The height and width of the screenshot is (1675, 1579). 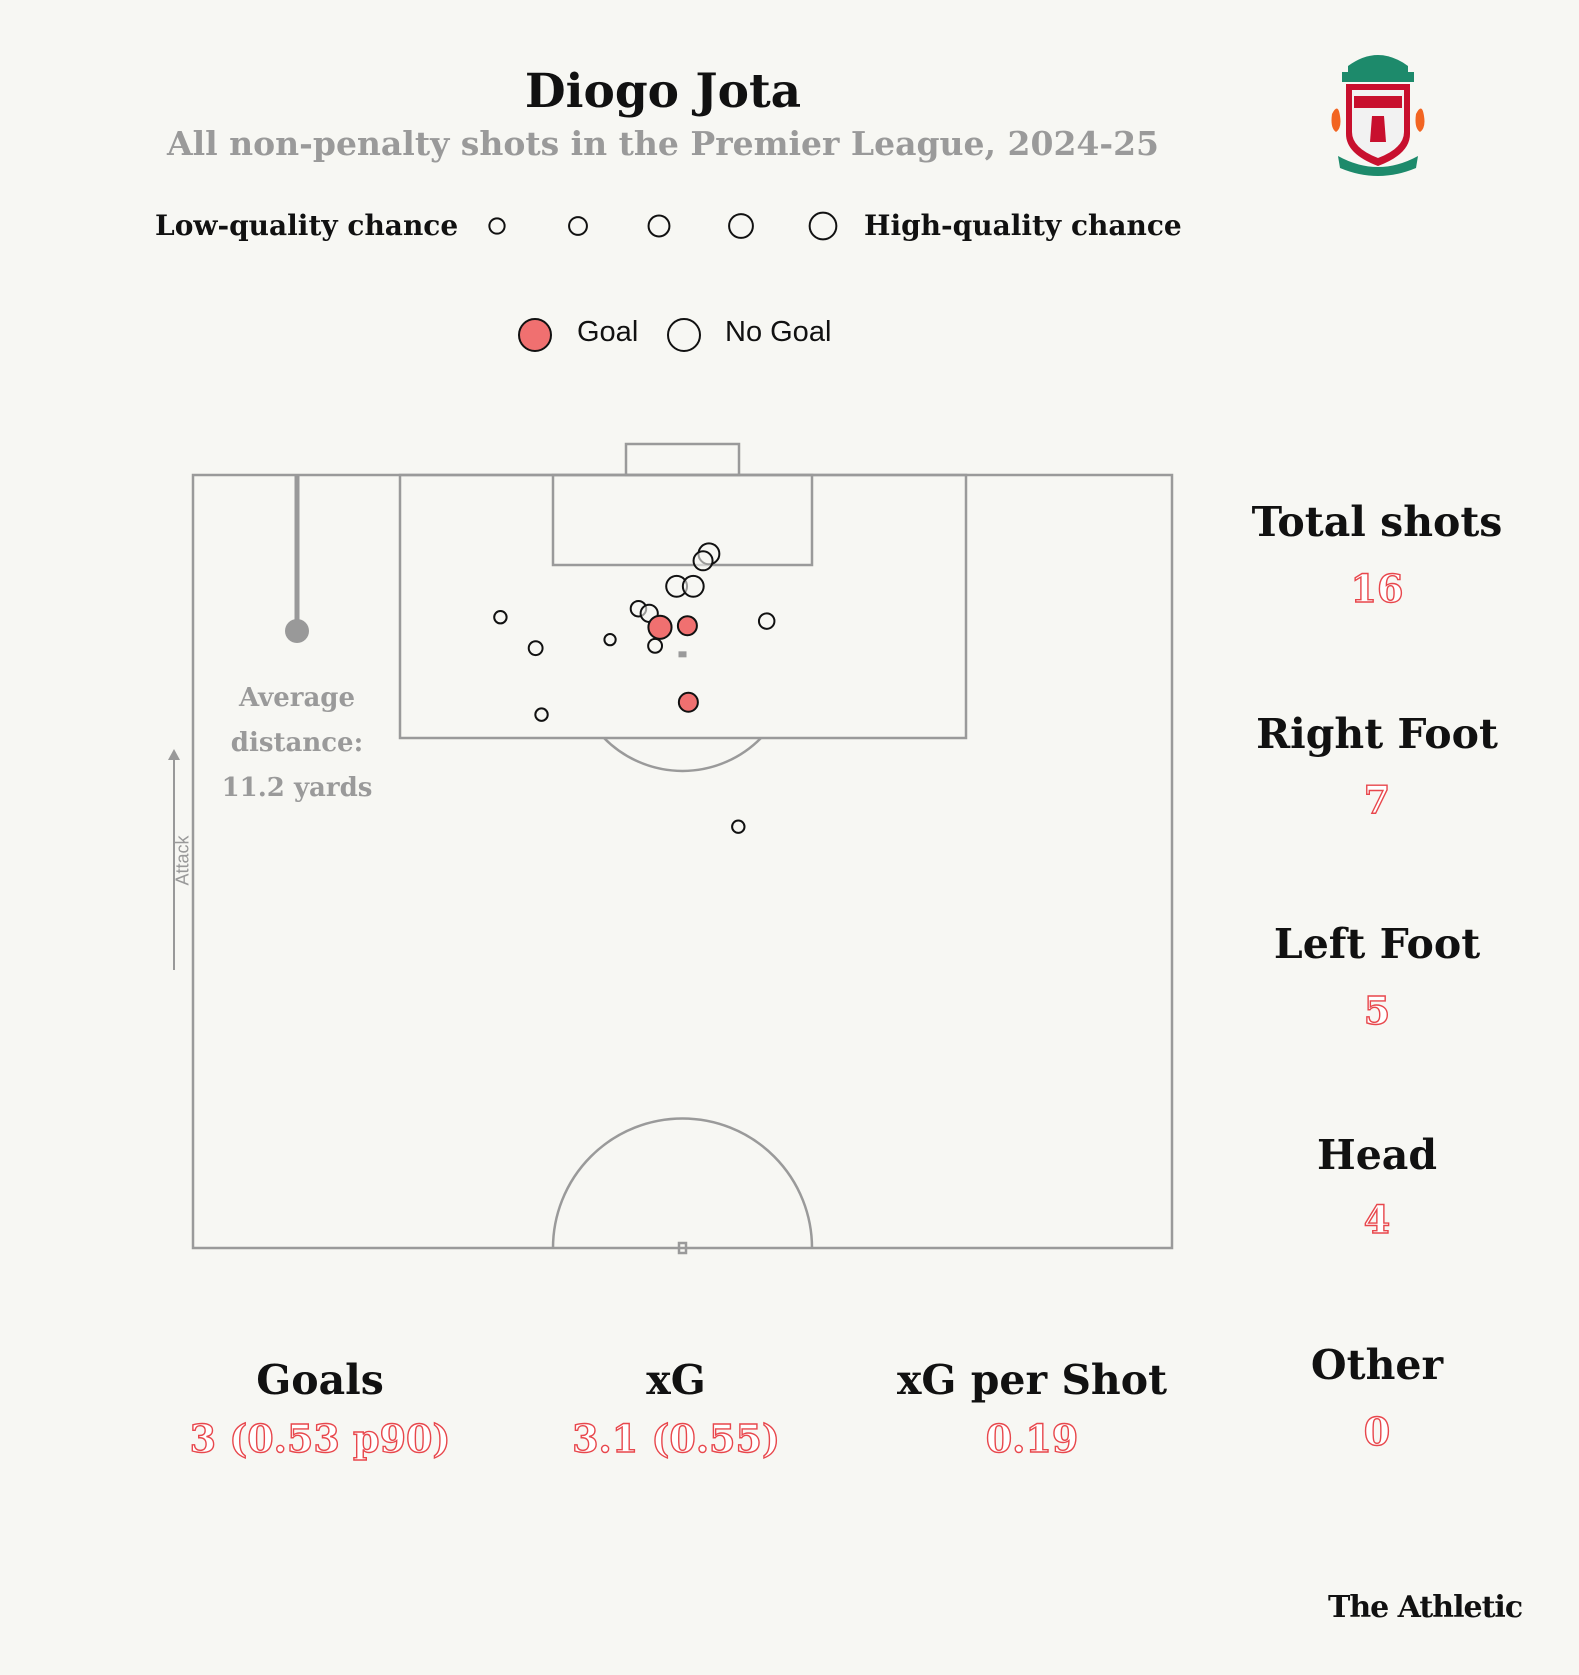 What do you see at coordinates (1377, 734) in the screenshot?
I see `stat-label-right-foot: Right Foot` at bounding box center [1377, 734].